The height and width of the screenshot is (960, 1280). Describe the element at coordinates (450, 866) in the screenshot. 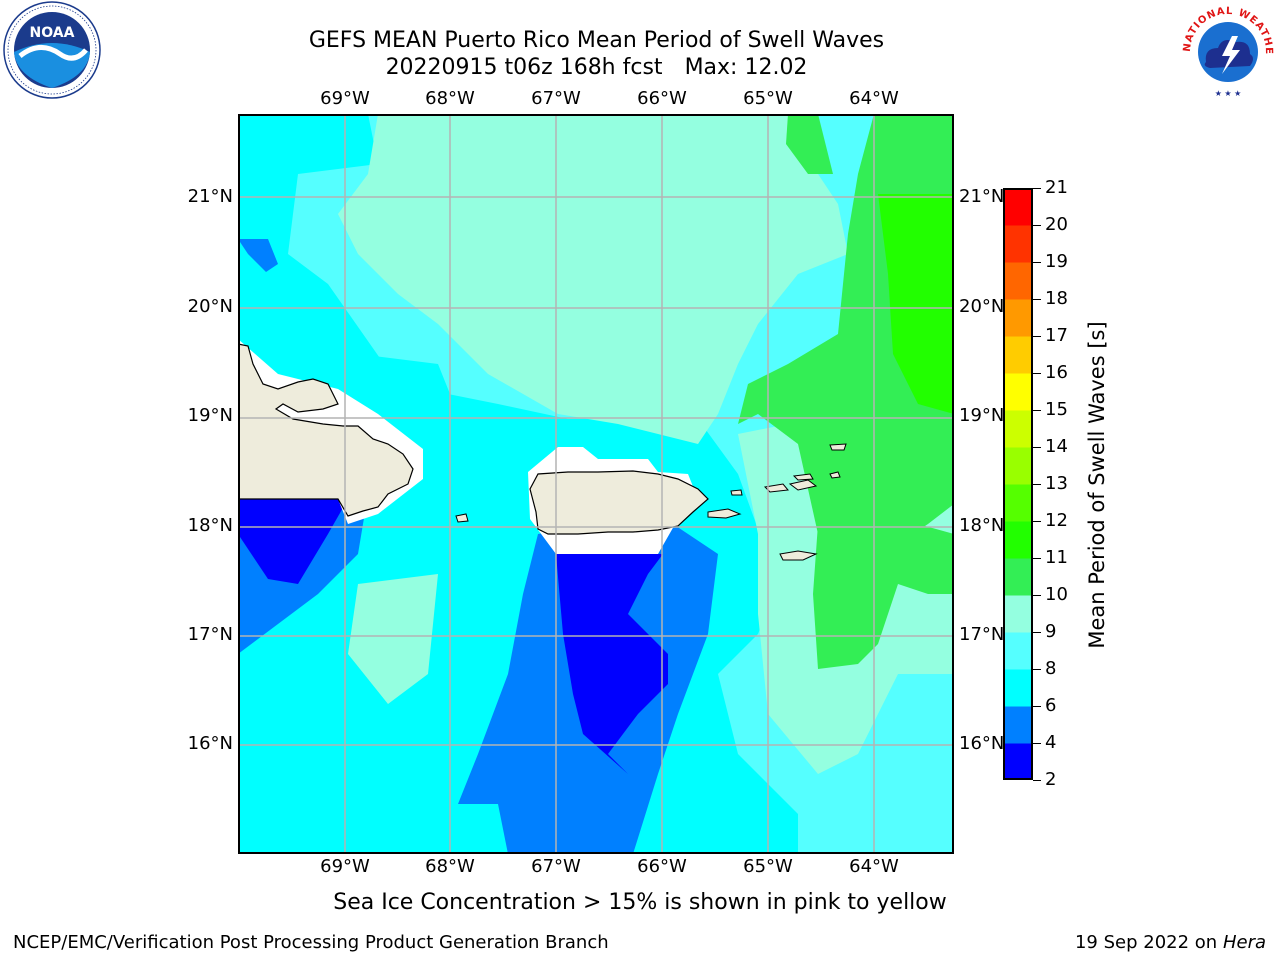

I see `lon-label-bottom-68w: 68°W` at that location.